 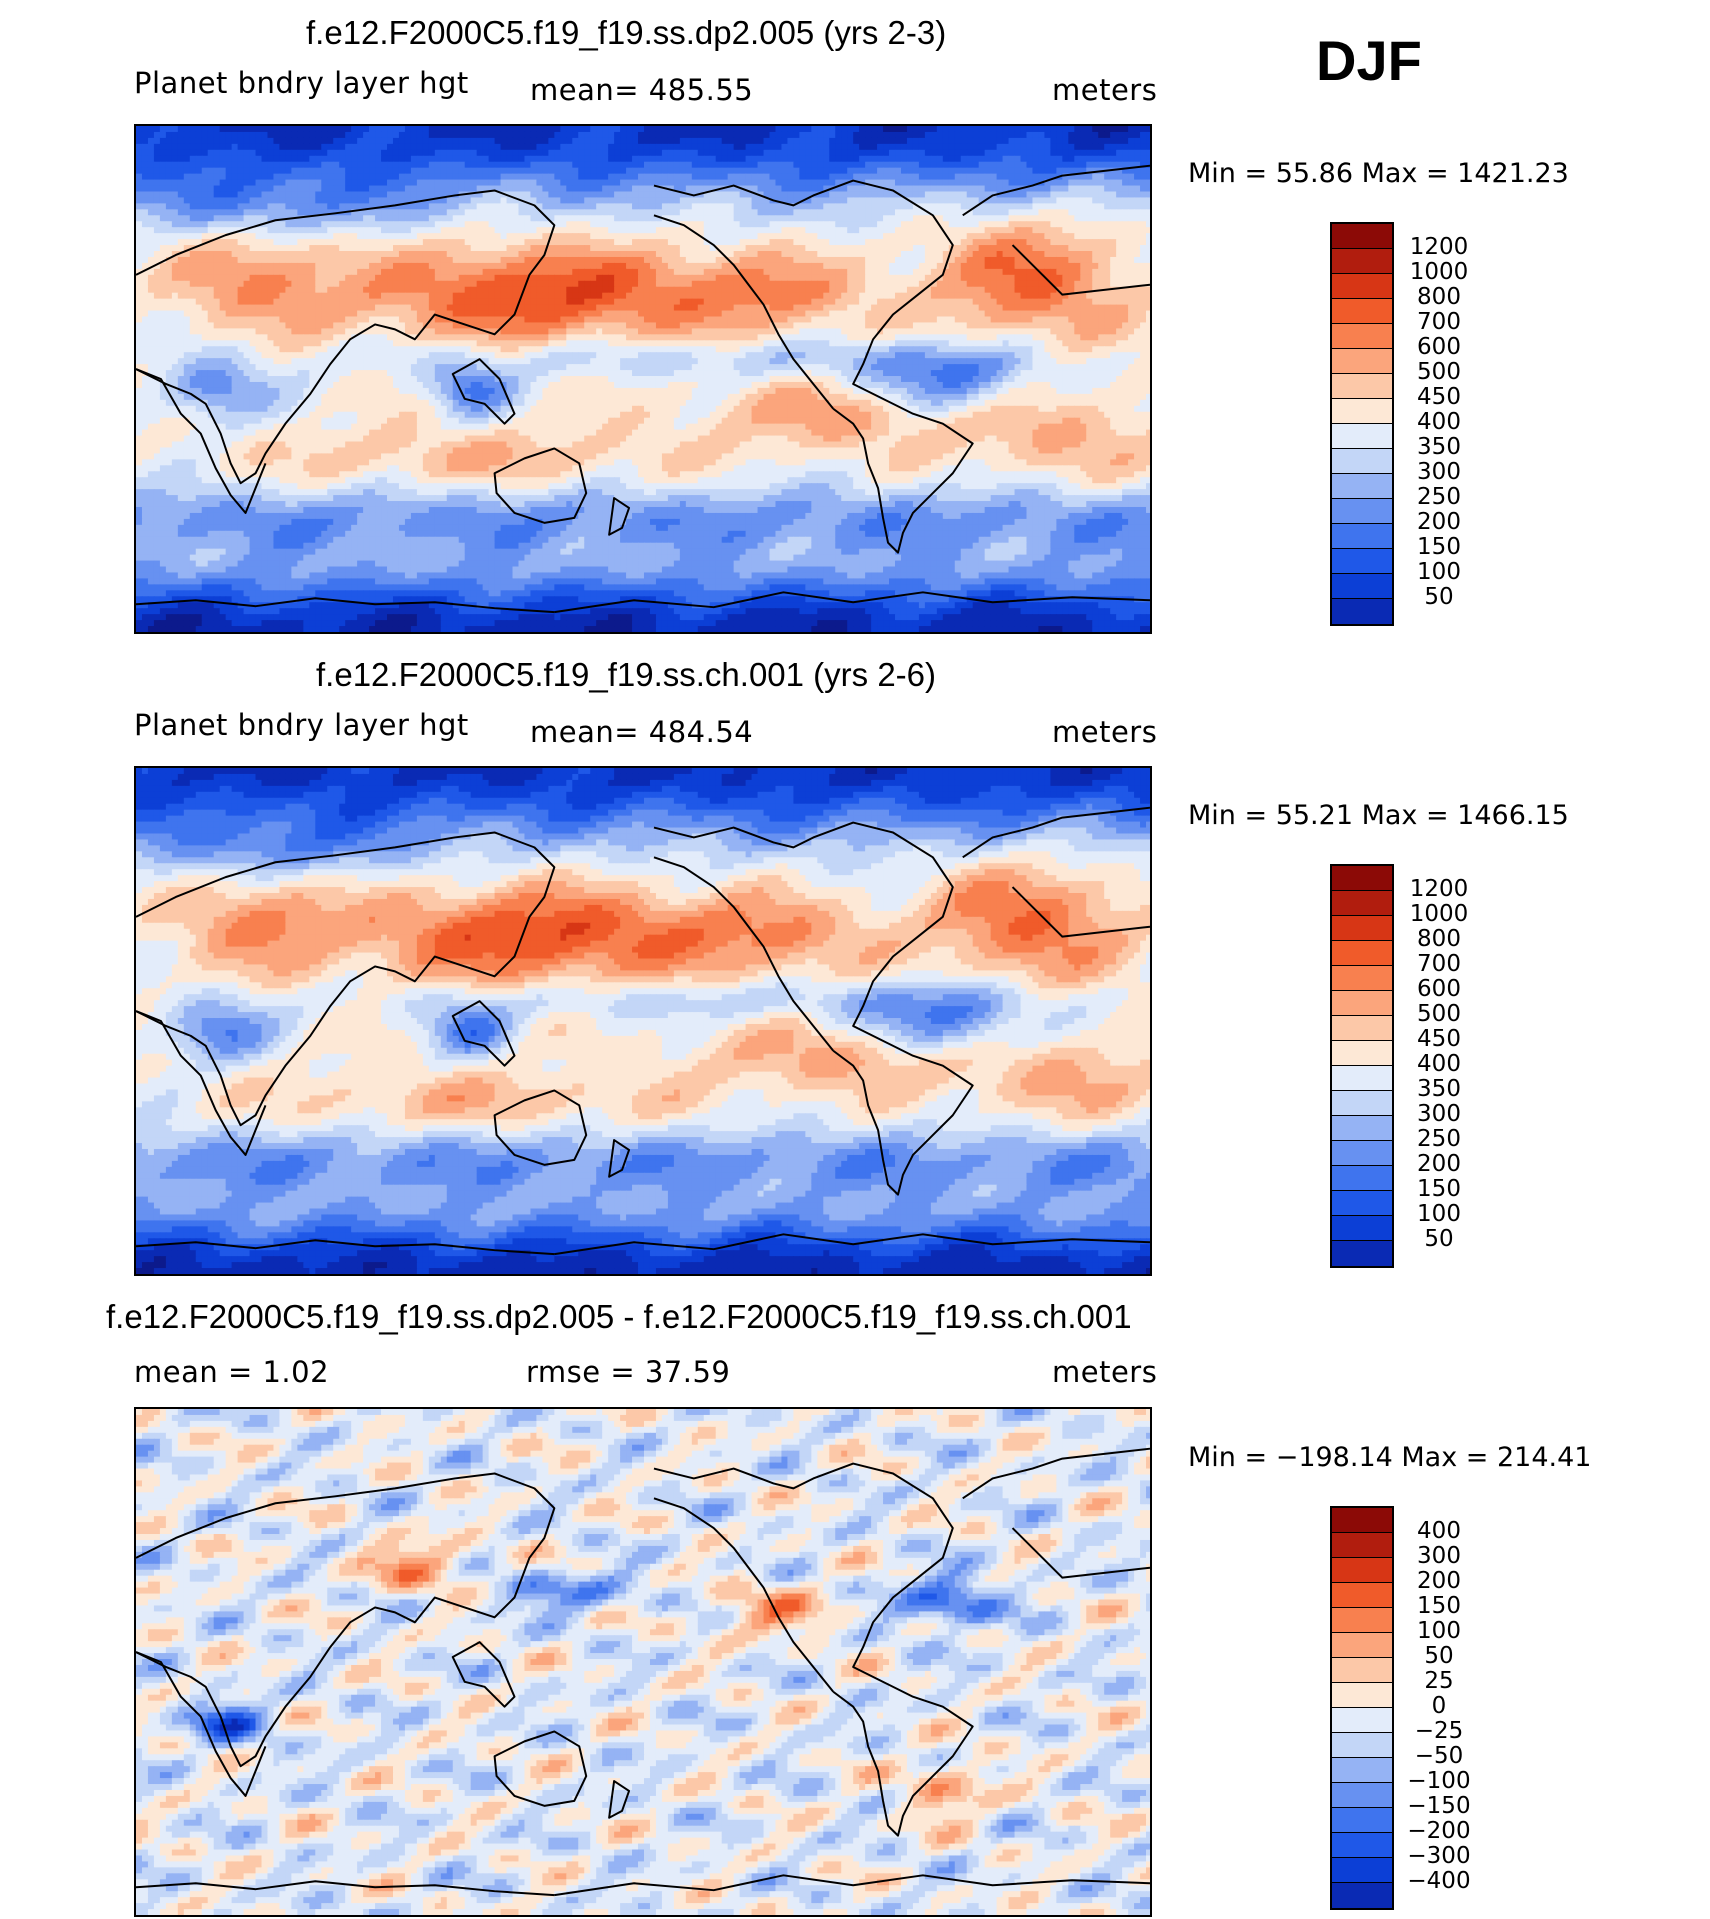 What do you see at coordinates (301, 83) in the screenshot?
I see `panel-1-variable: Planet bndry layer hgt` at bounding box center [301, 83].